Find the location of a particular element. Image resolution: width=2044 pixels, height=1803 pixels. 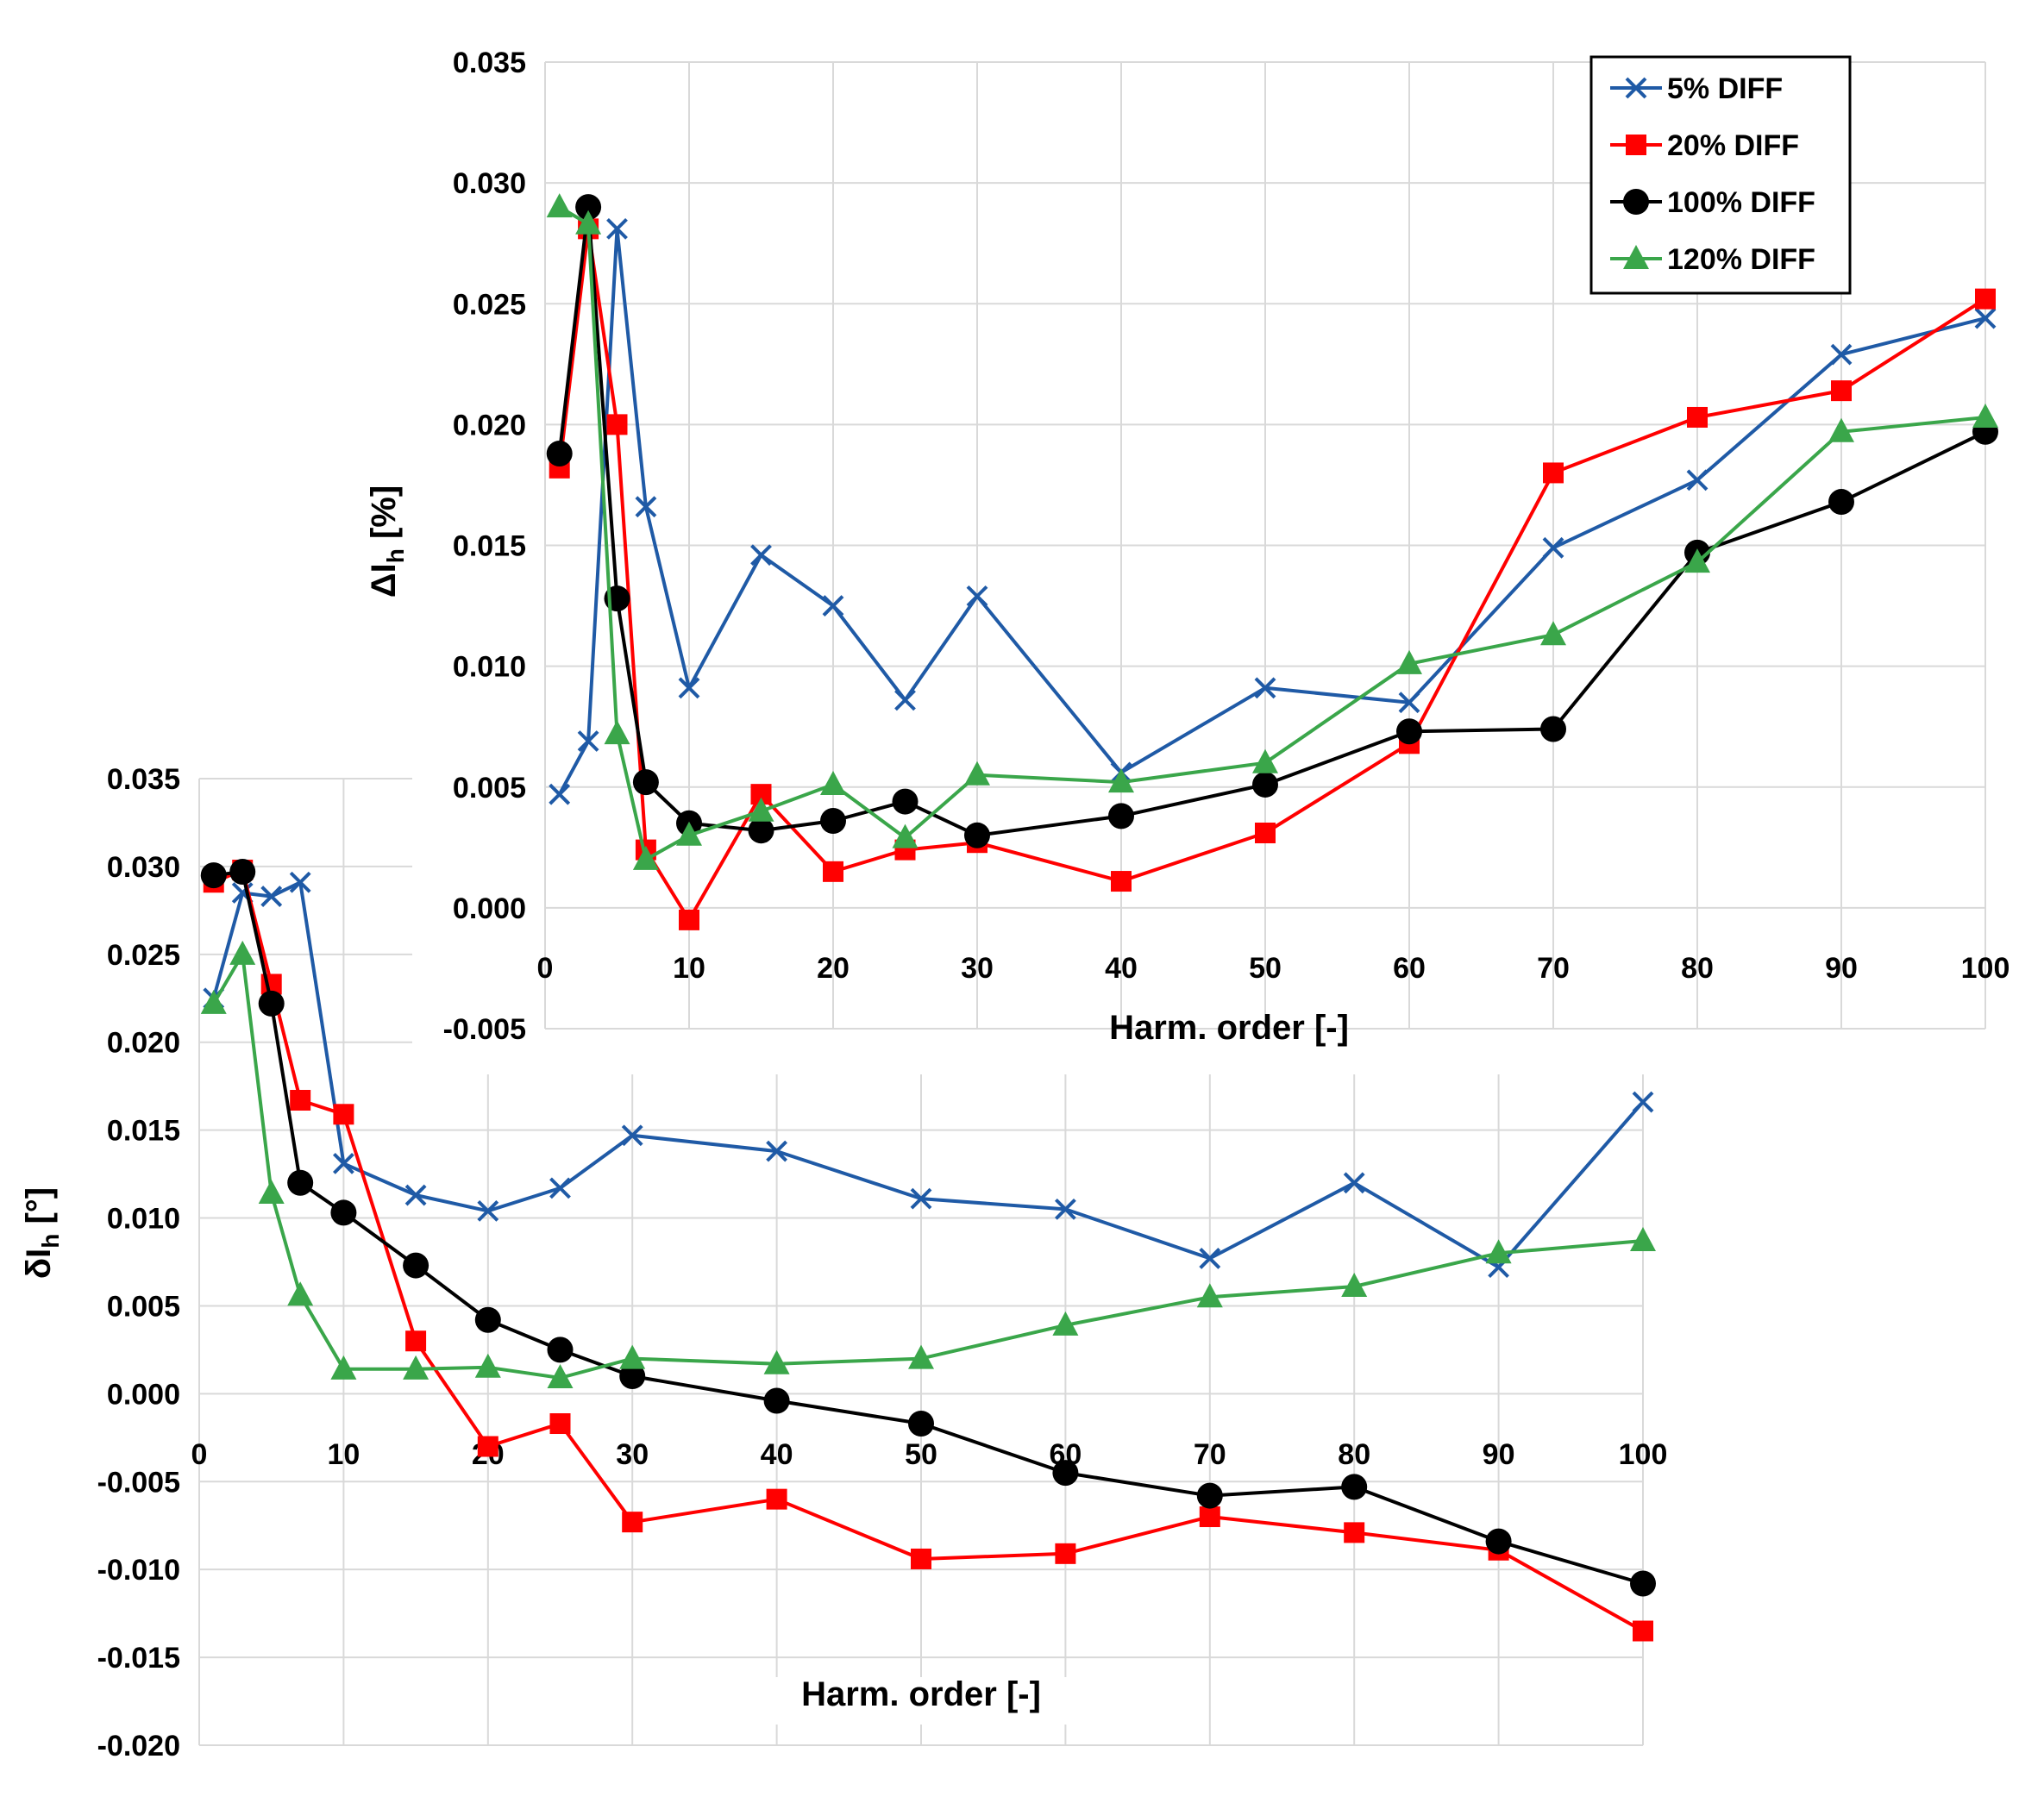

y-axis-label-main: ΔI is located at coordinates (384, 581).